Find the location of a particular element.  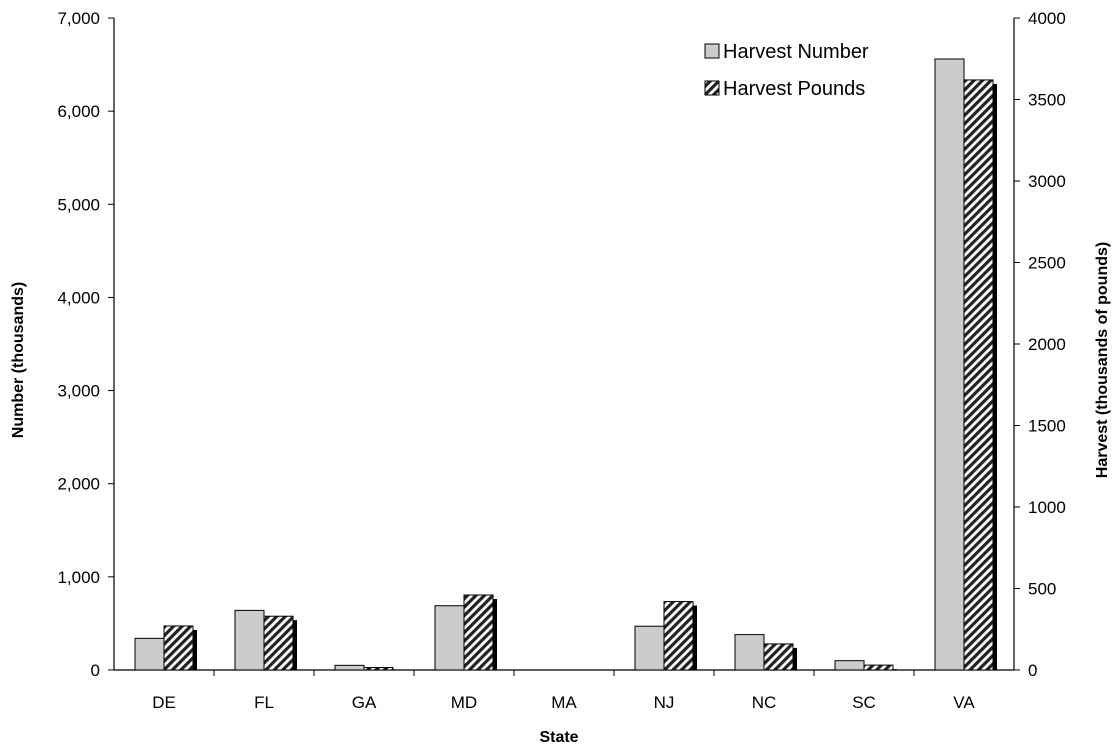

legend-swatch-harvest-pounds is located at coordinates (712, 88).